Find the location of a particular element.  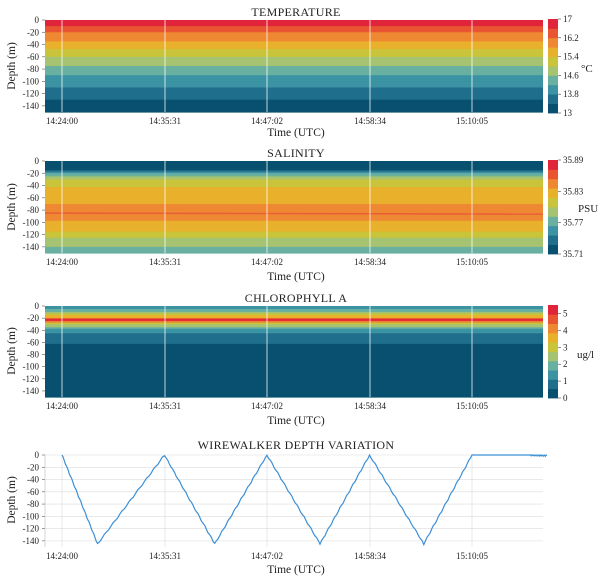

y-tick-label: -80 is located at coordinates (33, 504).